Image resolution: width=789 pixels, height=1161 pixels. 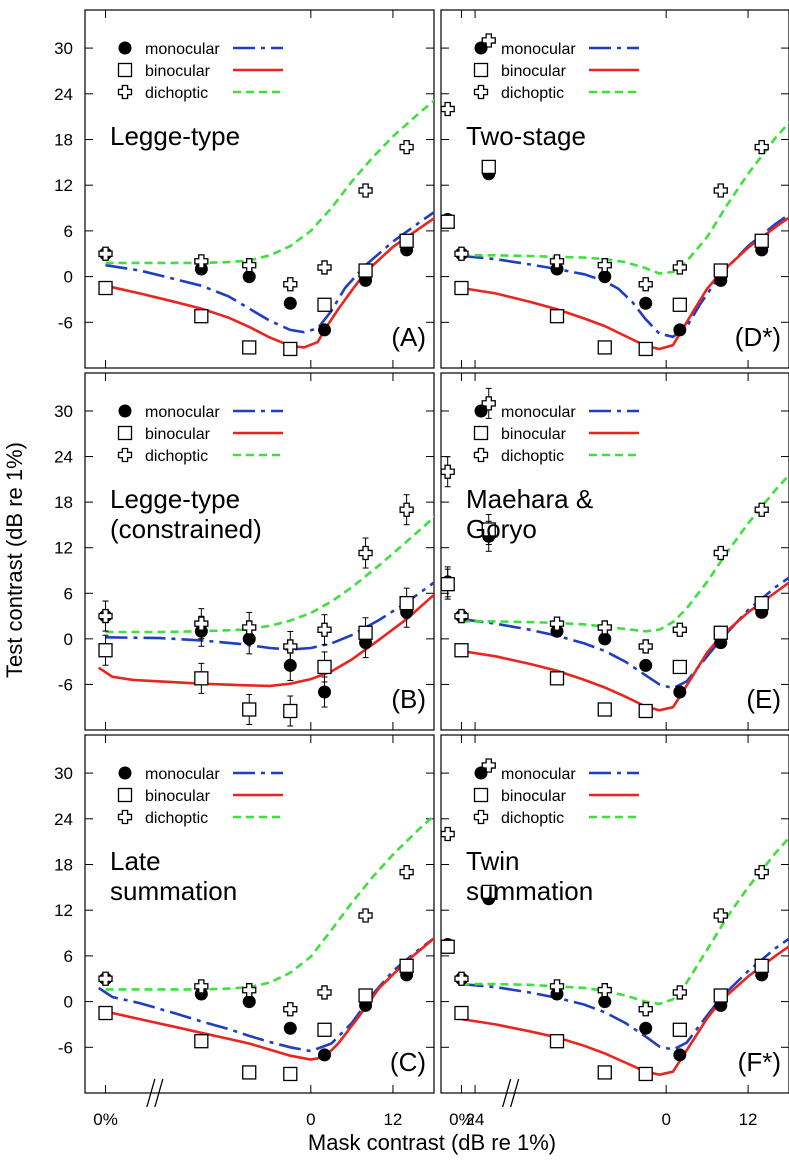 I want to click on model-name: Twin, so click(x=492, y=861).